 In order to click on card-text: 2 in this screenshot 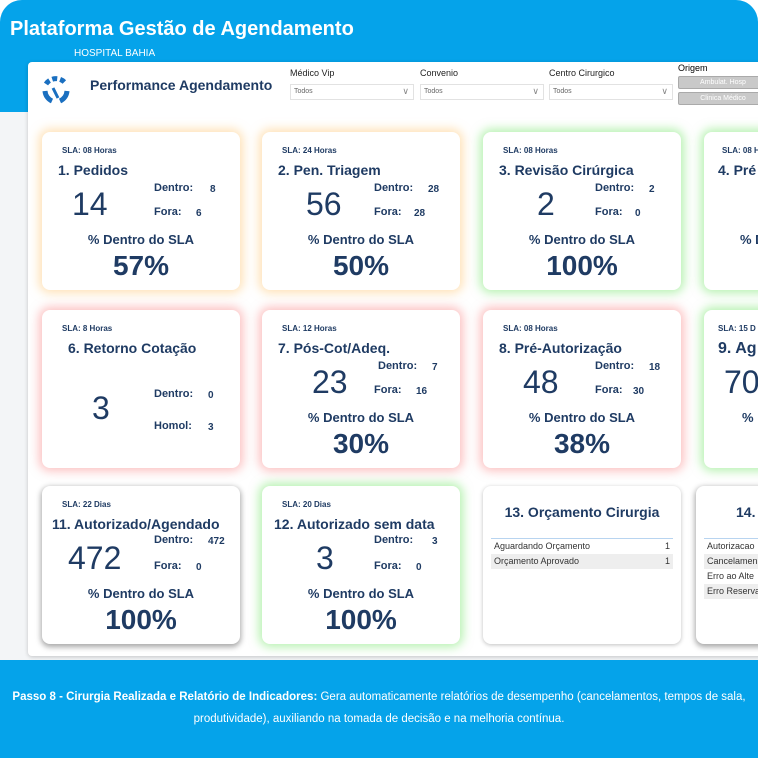, I will do `click(546, 204)`.